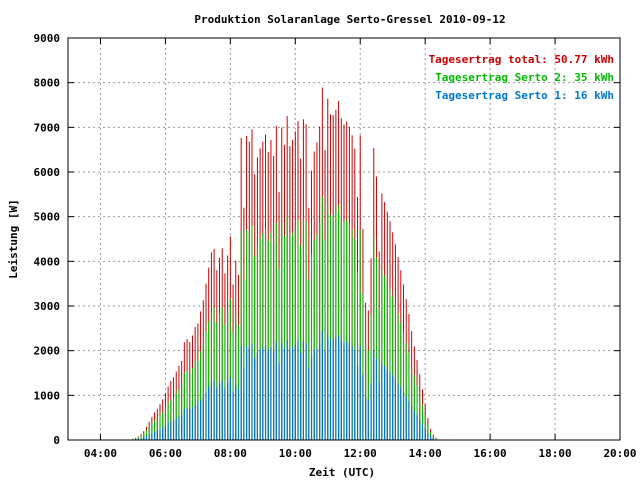 The width and height of the screenshot is (640, 480). What do you see at coordinates (47, 127) in the screenshot?
I see `y-tick-label: 7000` at bounding box center [47, 127].